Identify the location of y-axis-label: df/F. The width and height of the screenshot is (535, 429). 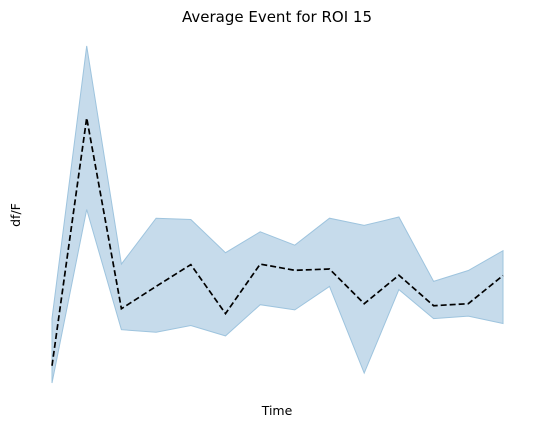
(15, 215).